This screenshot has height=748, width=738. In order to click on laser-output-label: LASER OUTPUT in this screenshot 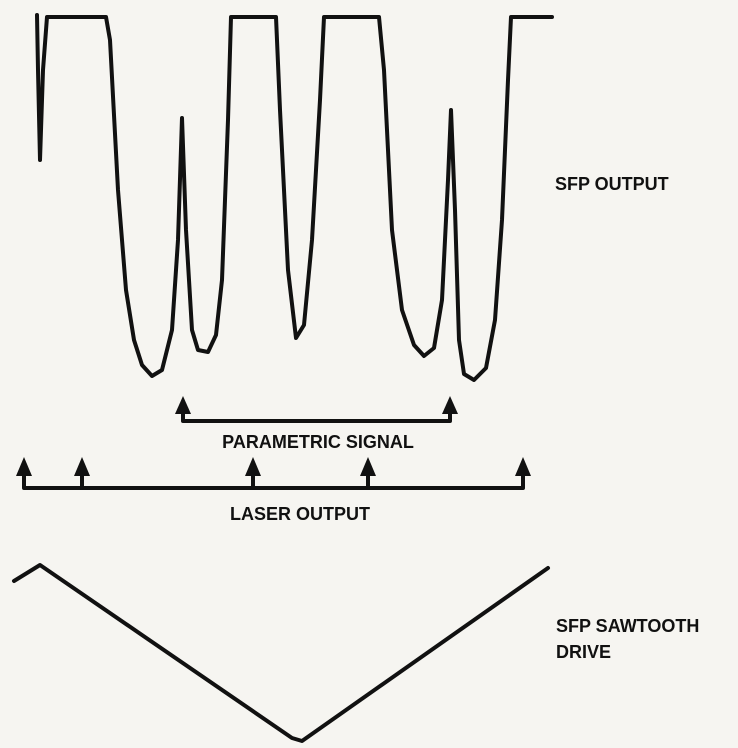, I will do `click(300, 514)`.